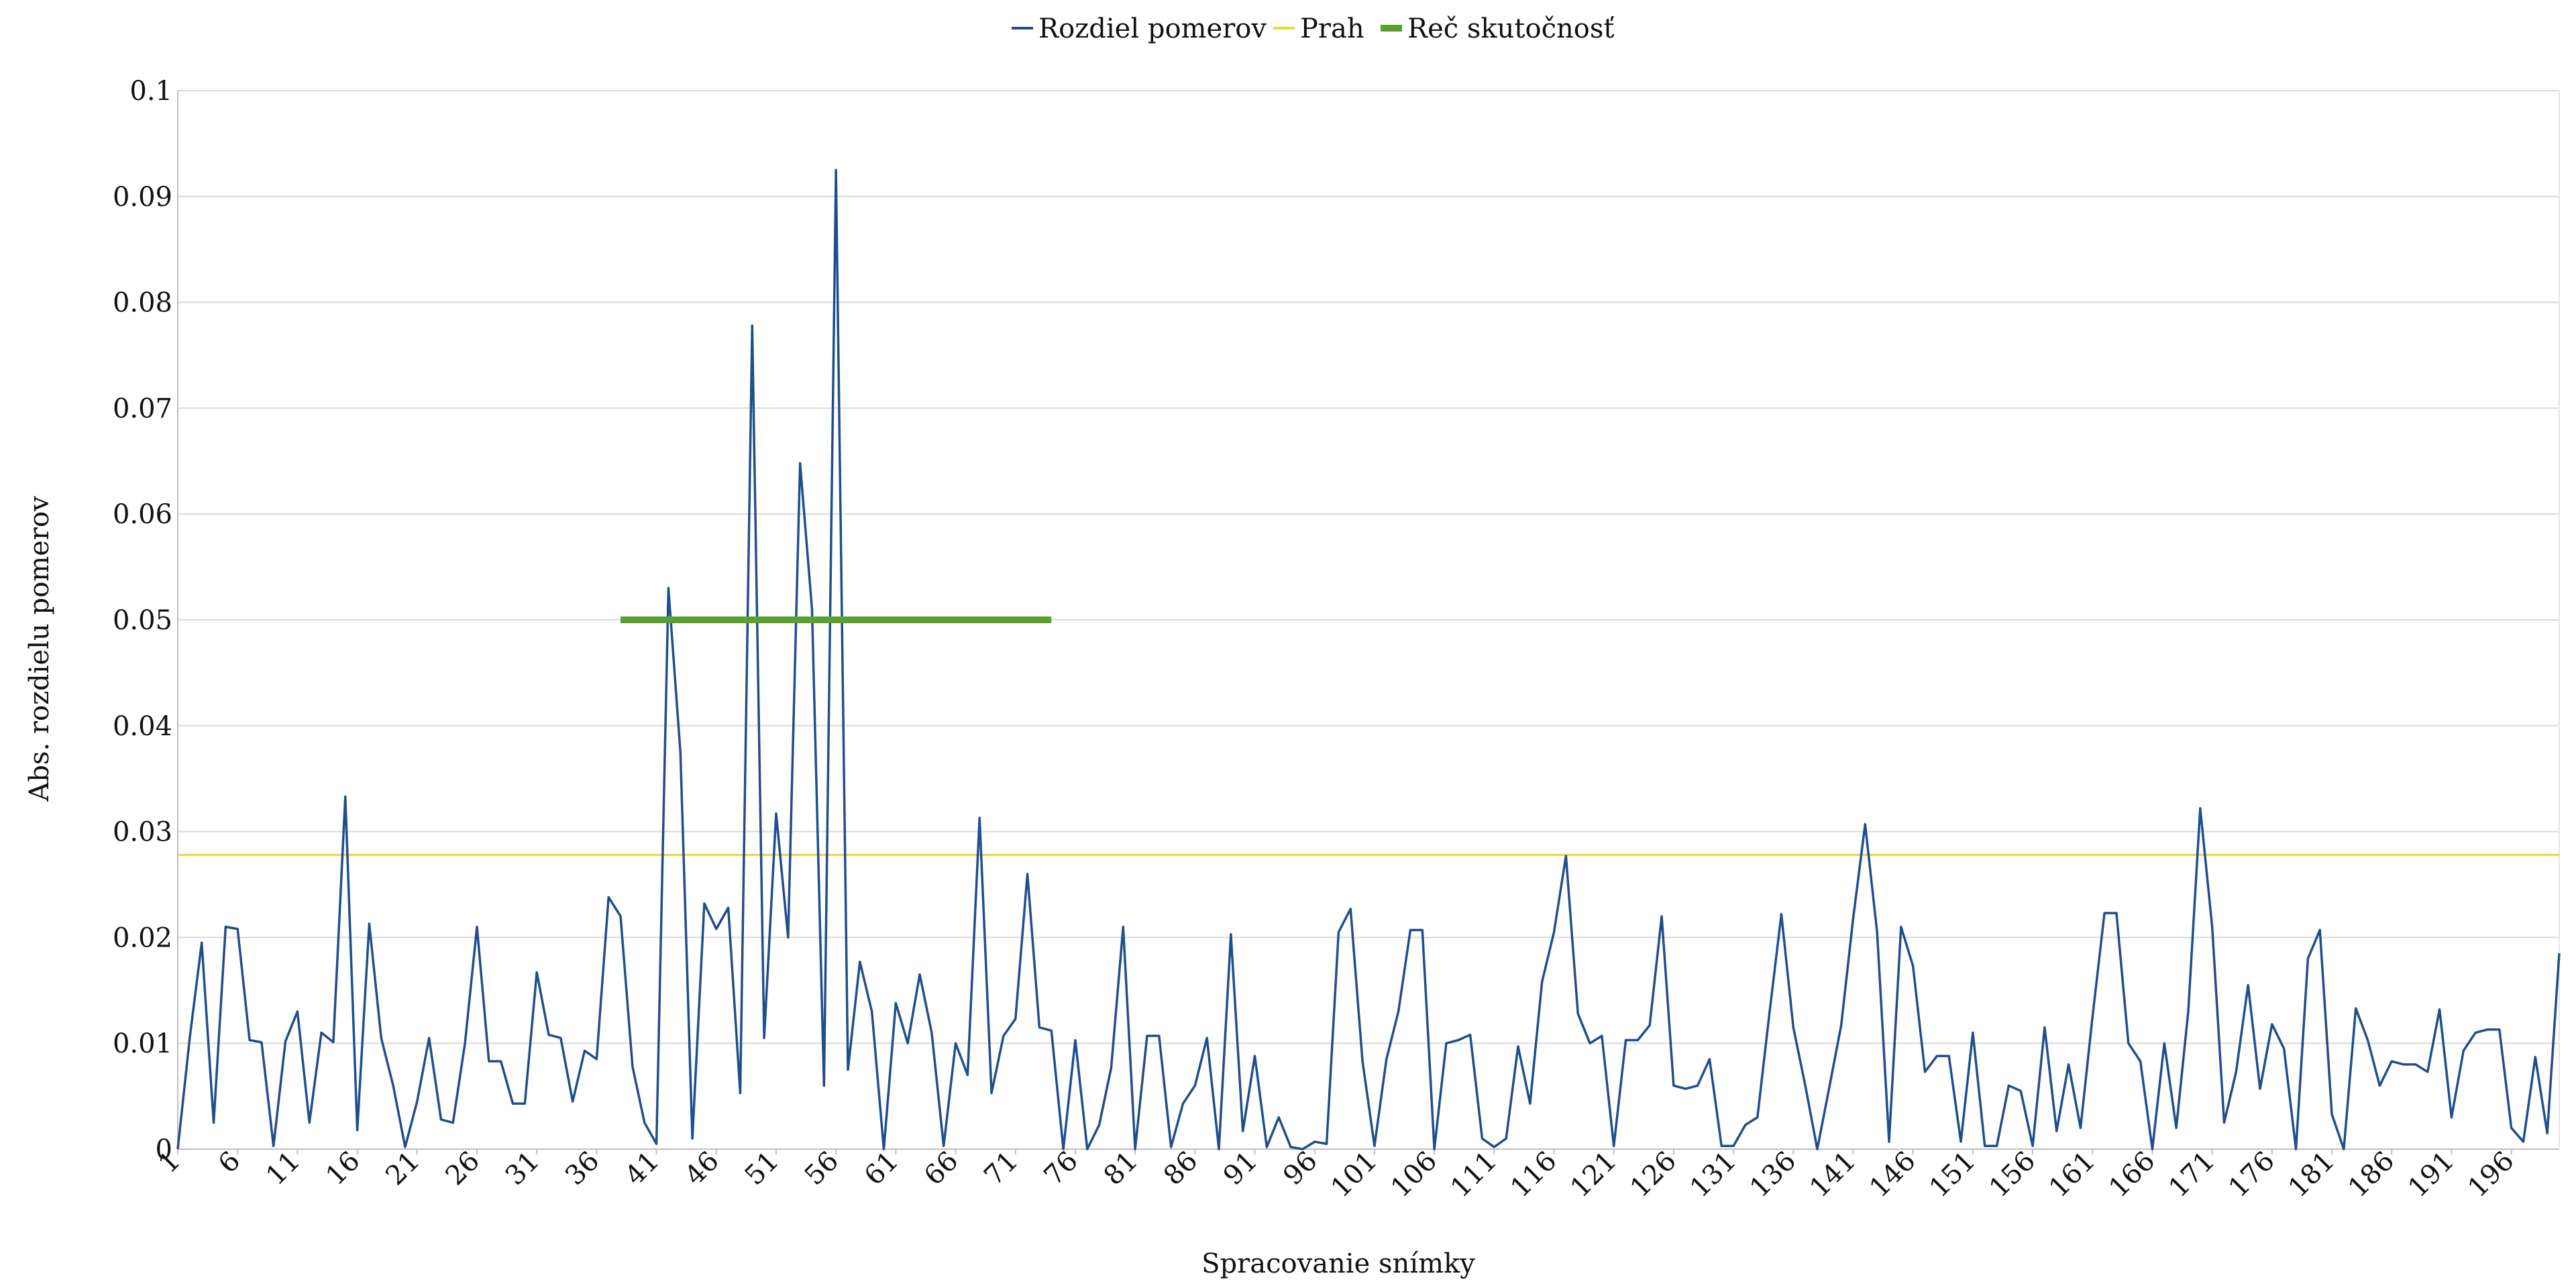 This screenshot has width=2576, height=1288. I want to click on x-tick-label: 11, so click(283, 1169).